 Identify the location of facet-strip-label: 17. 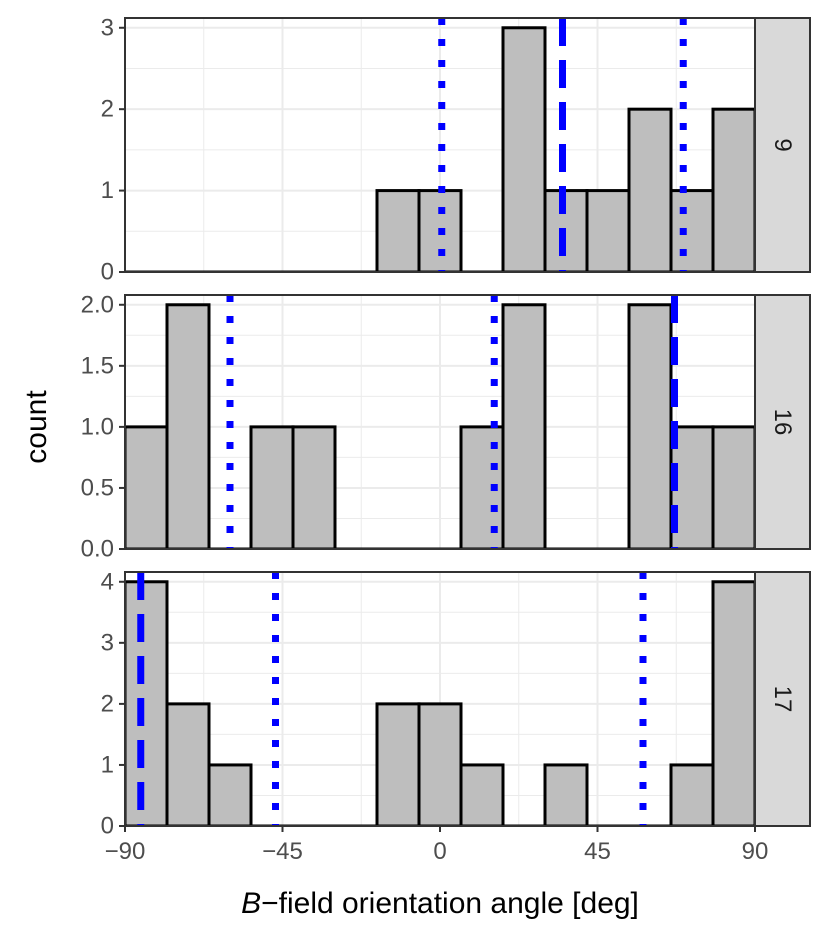
(782, 699).